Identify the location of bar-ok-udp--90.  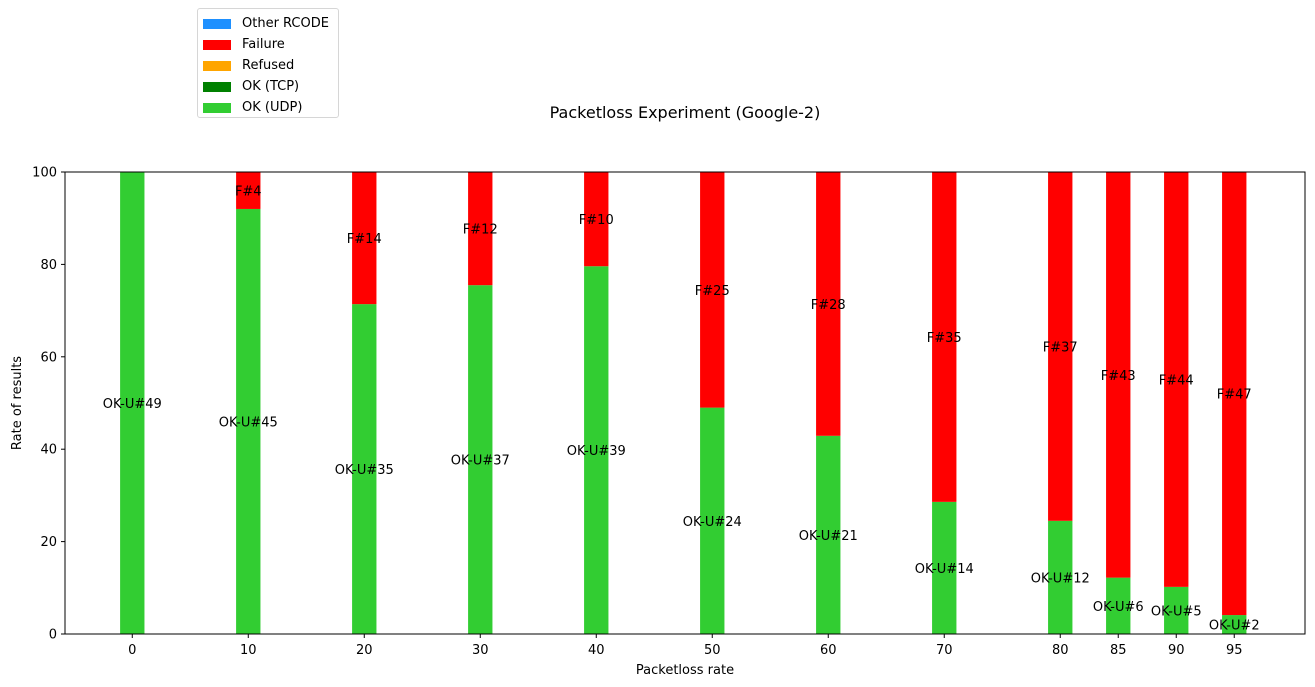
(1176, 610).